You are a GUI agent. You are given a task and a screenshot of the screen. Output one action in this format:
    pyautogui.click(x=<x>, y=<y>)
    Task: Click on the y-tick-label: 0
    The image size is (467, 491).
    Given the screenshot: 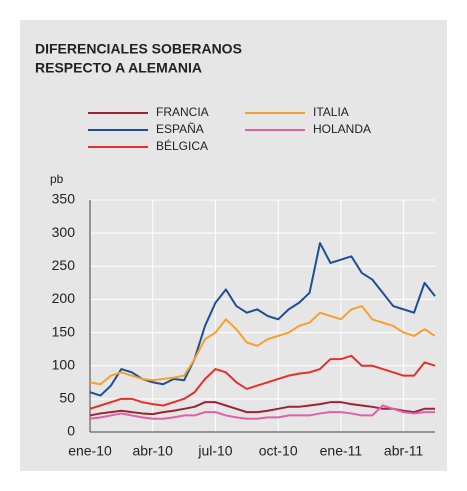 What is the action you would take?
    pyautogui.click(x=71, y=431)
    